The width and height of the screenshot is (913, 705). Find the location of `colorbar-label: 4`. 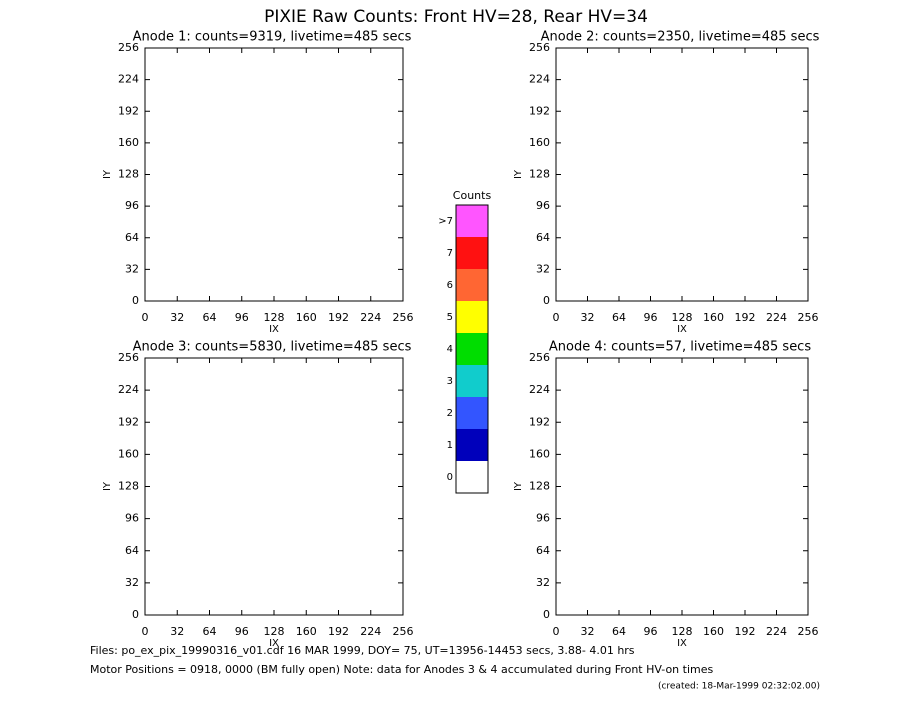

colorbar-label: 4 is located at coordinates (450, 349).